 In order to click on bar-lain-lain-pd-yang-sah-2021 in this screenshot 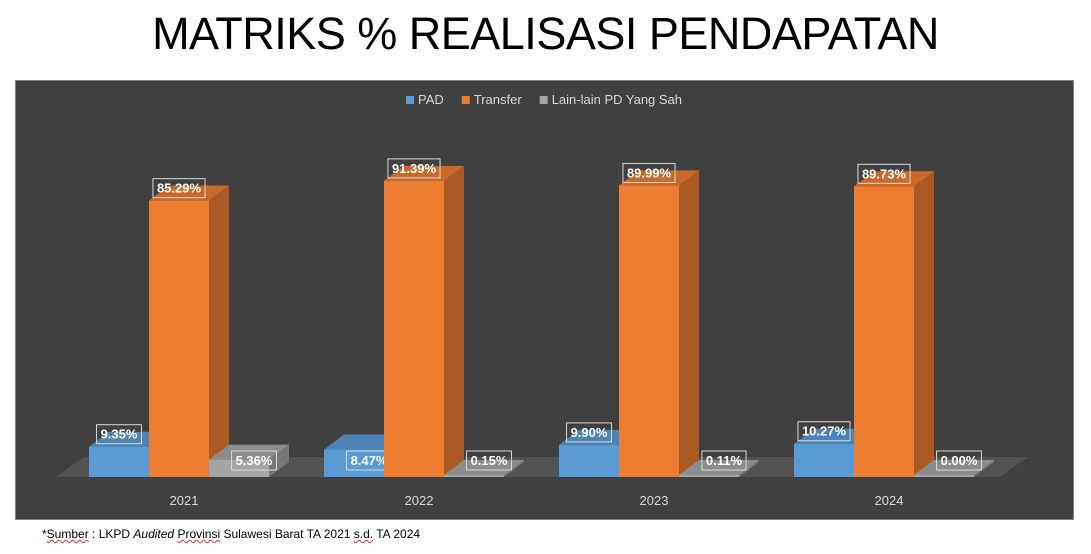, I will do `click(249, 460)`.